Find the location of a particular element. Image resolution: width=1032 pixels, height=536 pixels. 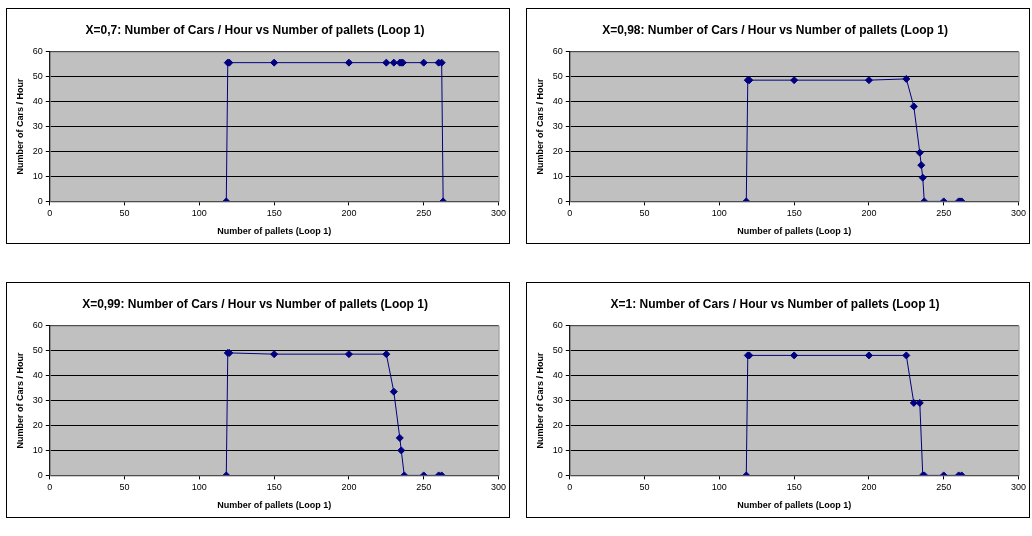

chart-title: X=1: Number of Cars / Hour vs Number of pallets (Loop 1) is located at coordinates (775, 303).